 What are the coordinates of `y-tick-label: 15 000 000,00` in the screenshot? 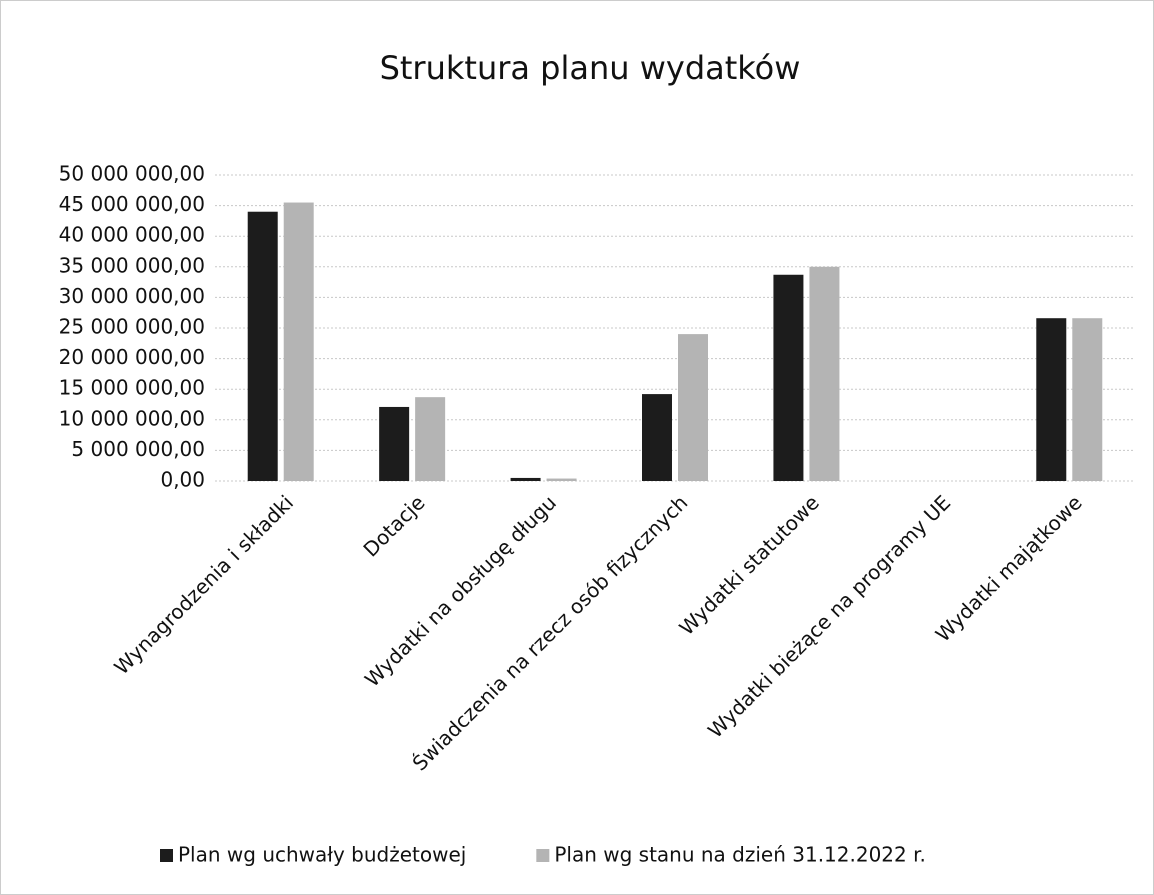 It's located at (132, 388).